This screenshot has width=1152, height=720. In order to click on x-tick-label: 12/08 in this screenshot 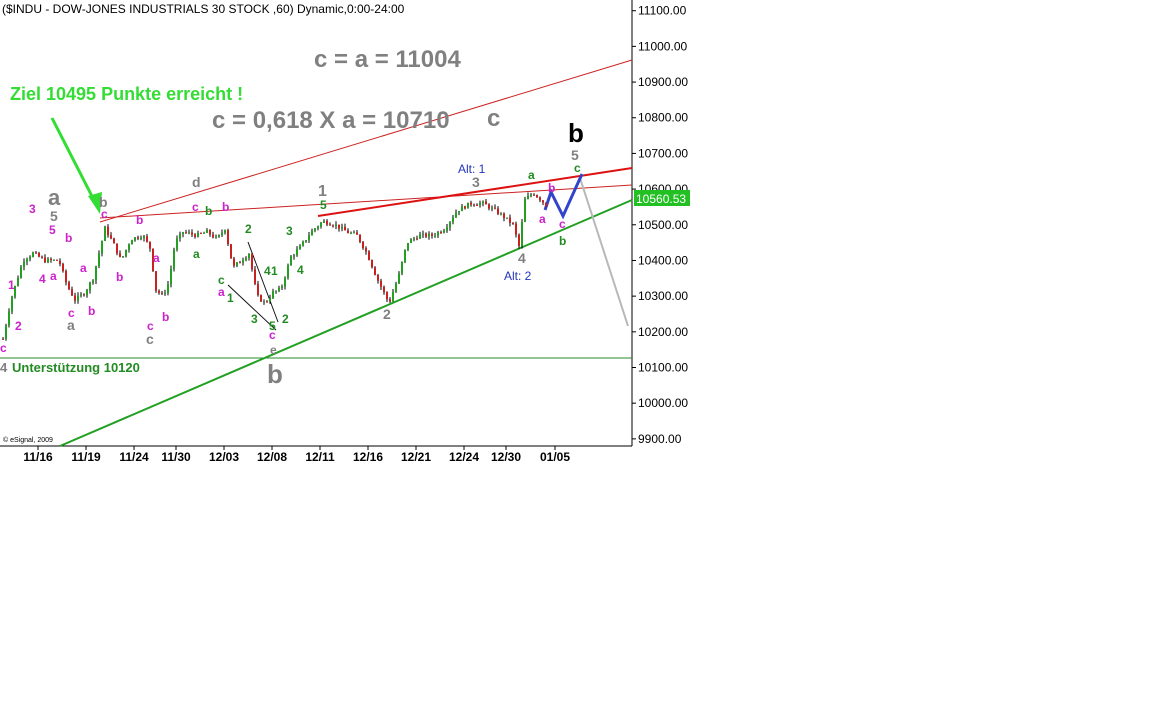, I will do `click(272, 457)`.